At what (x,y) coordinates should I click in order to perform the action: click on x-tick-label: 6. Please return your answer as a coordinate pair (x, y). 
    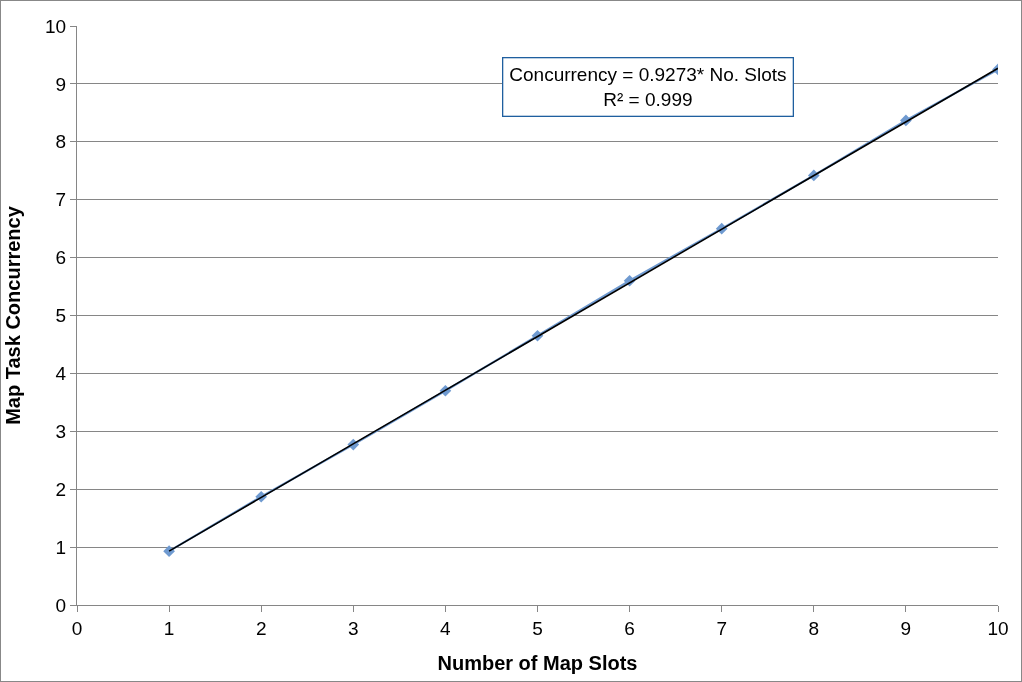
    Looking at the image, I should click on (629, 628).